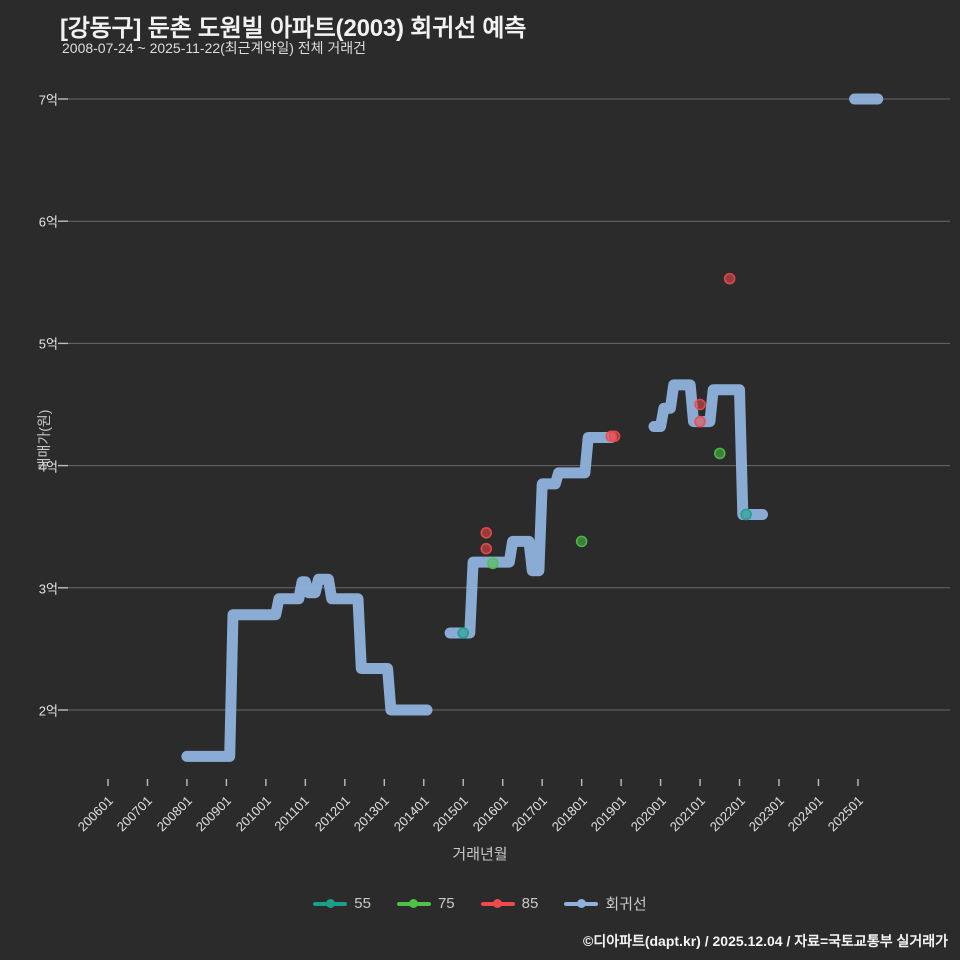 The height and width of the screenshot is (960, 960). Describe the element at coordinates (48, 222) in the screenshot. I see `y-axis-tick-label: 6억` at that location.